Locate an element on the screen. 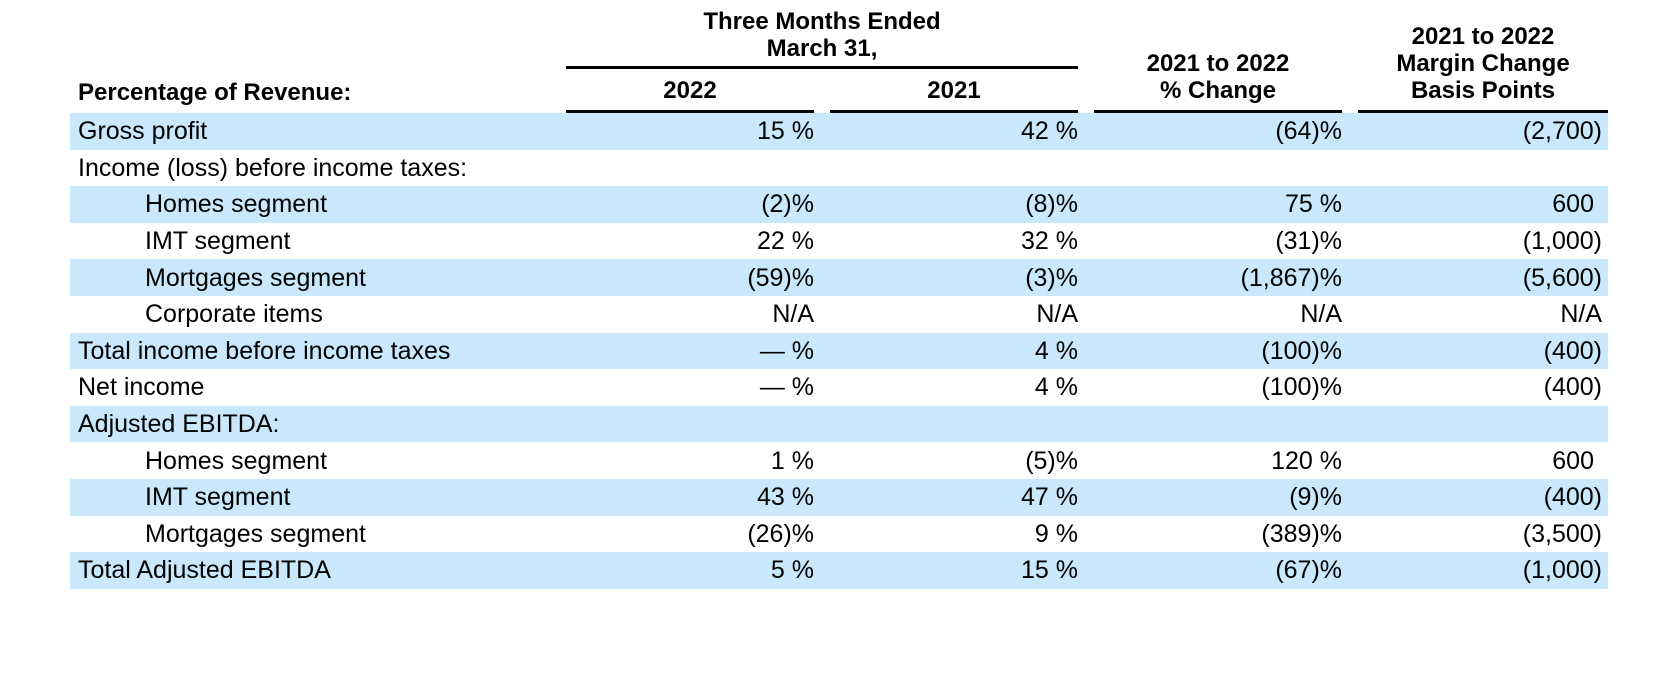  row-imt-segment-ebitda: IMT segment 43 % 47 % (9)% (400) is located at coordinates (839, 497).